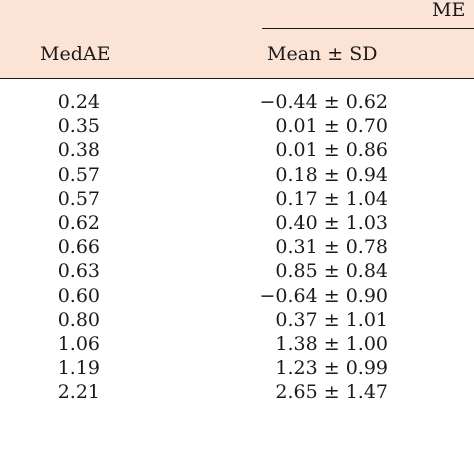 This screenshot has height=474, width=474. Describe the element at coordinates (331, 222) in the screenshot. I see `mean-sd-cell: 0.40 ± 1.03` at that location.